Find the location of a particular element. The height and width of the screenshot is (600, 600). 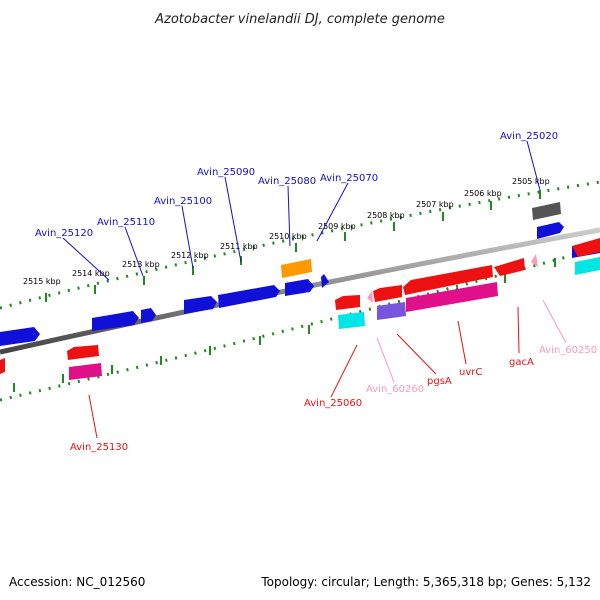

gene-gaca is located at coordinates (509, 267).